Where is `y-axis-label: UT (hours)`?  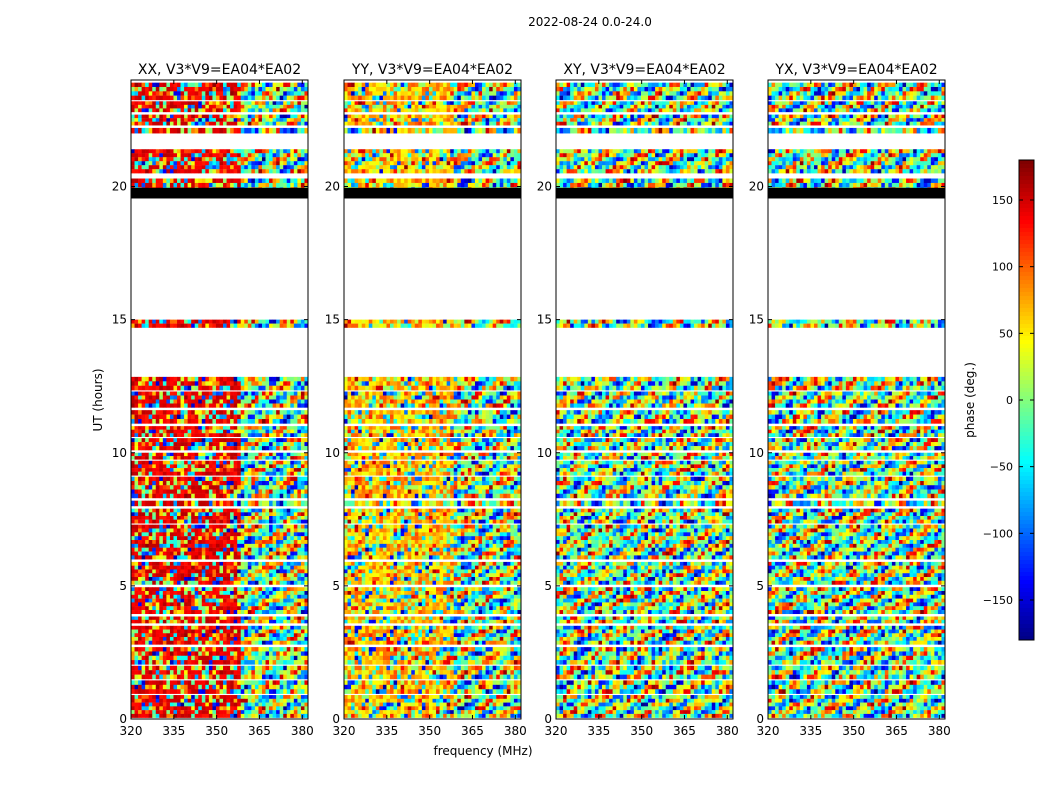
y-axis-label: UT (hours) is located at coordinates (98, 399).